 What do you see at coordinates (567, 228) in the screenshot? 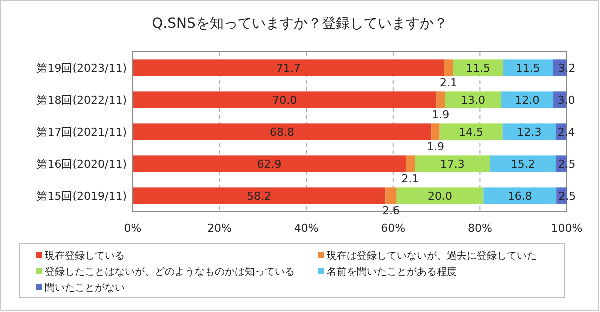
I see `x-tick-label: 100%` at bounding box center [567, 228].